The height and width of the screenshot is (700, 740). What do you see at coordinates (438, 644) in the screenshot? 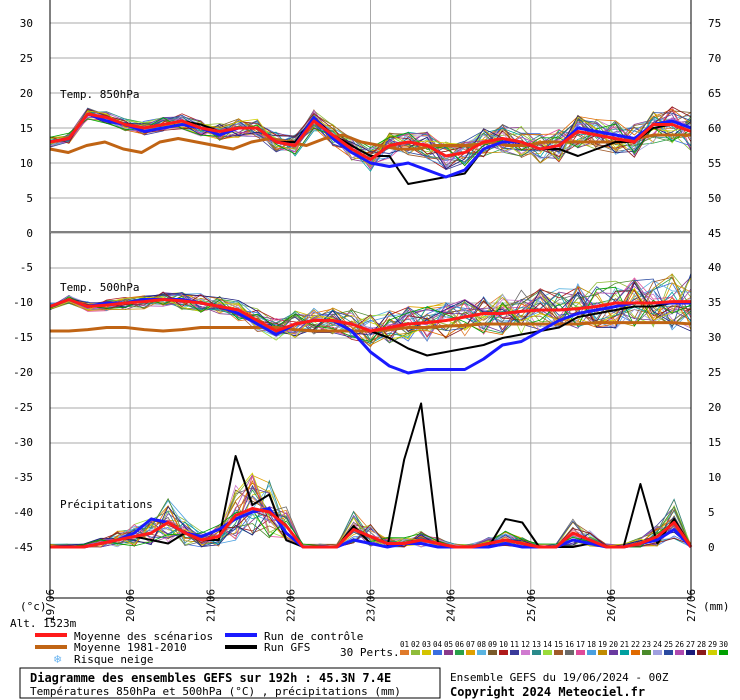
I see `perturbation-id-label: 04` at bounding box center [438, 644].